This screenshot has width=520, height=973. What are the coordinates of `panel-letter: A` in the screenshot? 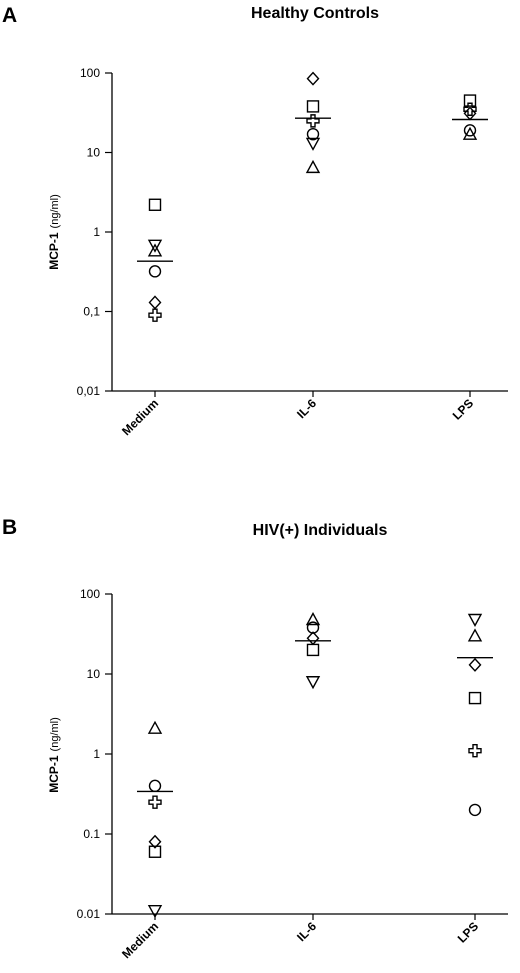 It's located at (9, 15).